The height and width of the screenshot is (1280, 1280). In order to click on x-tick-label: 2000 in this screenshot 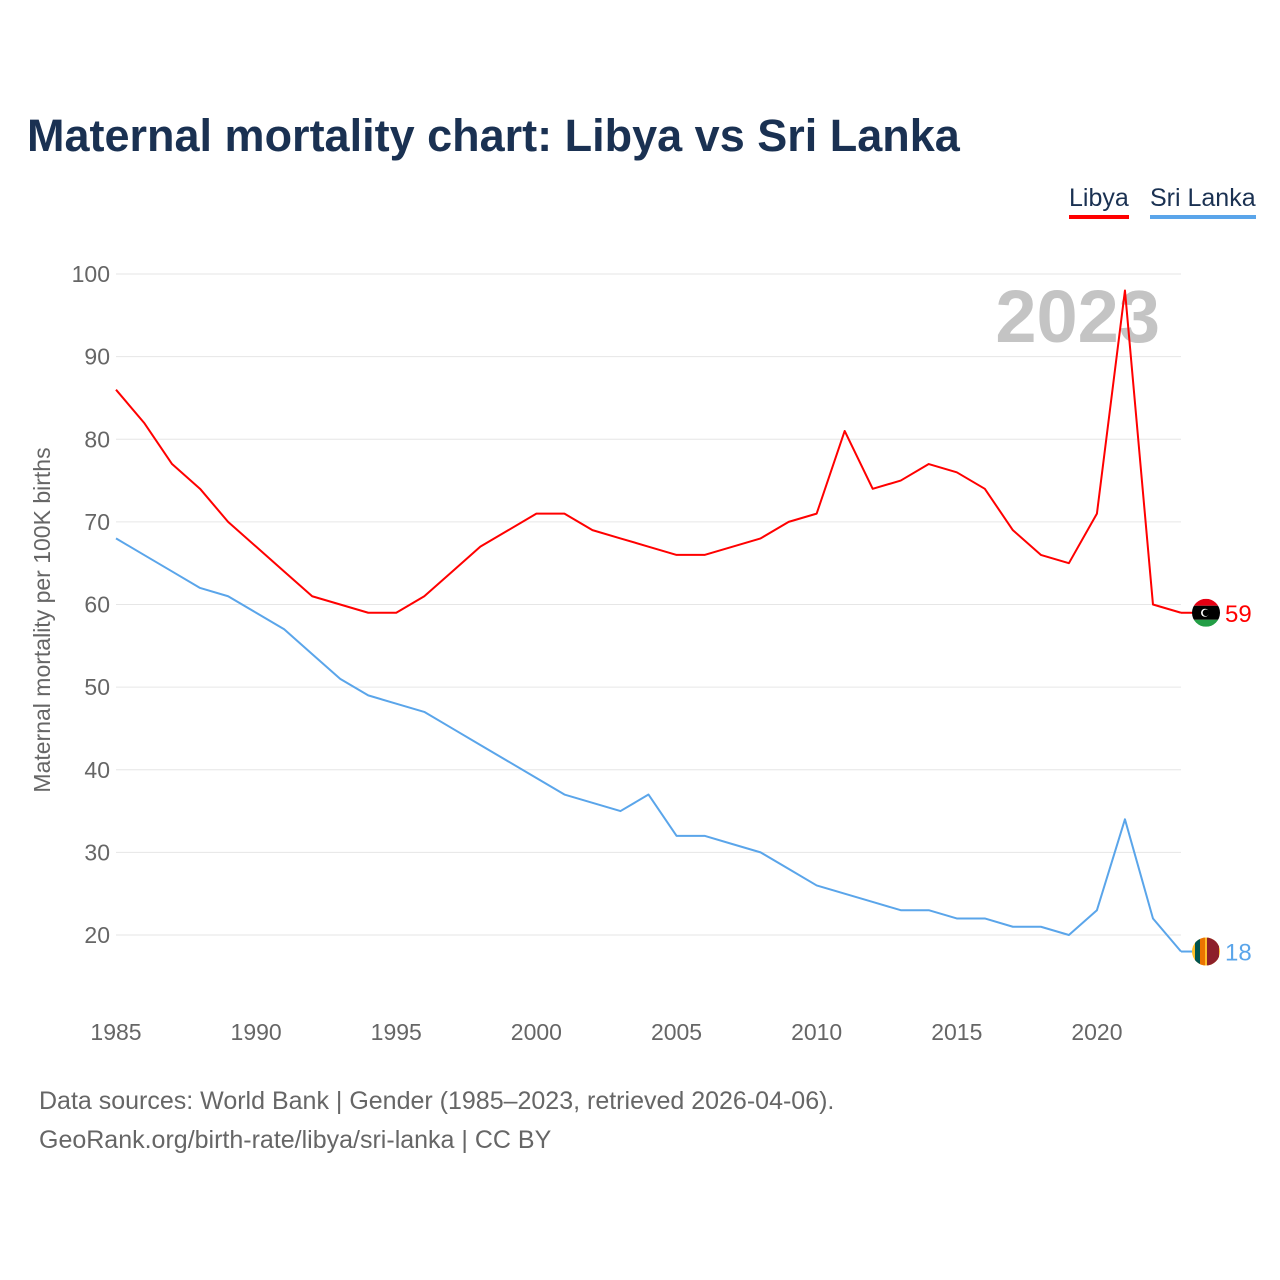, I will do `click(536, 1032)`.